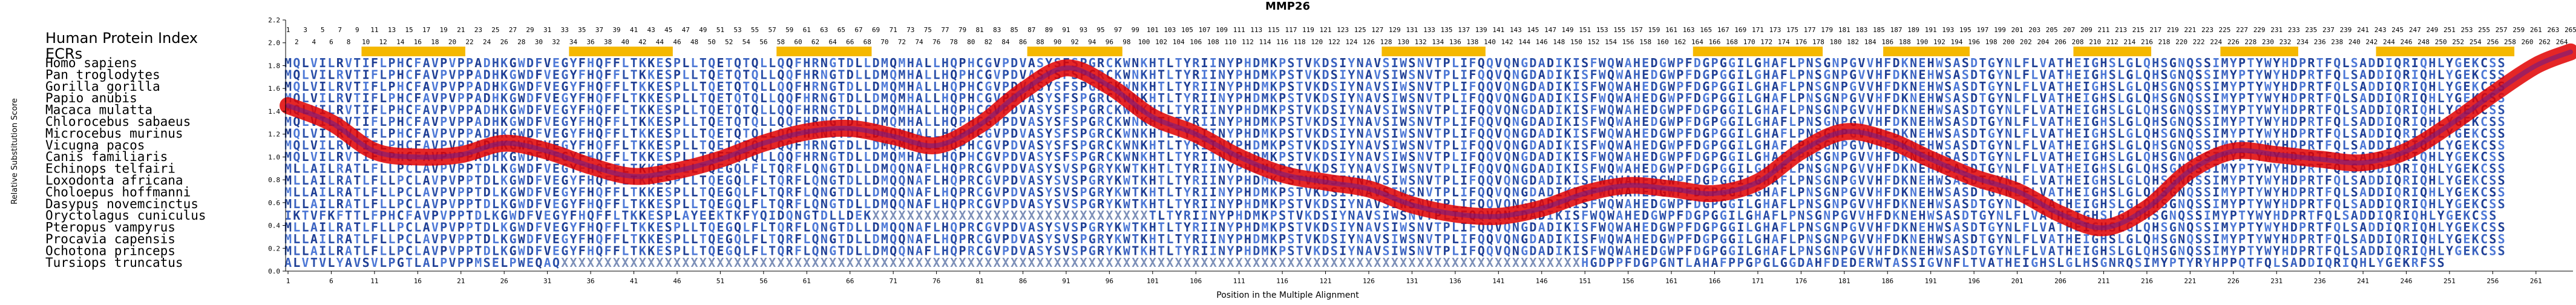  What do you see at coordinates (729, 42) in the screenshot?
I see `protein-index-52: 52` at bounding box center [729, 42].